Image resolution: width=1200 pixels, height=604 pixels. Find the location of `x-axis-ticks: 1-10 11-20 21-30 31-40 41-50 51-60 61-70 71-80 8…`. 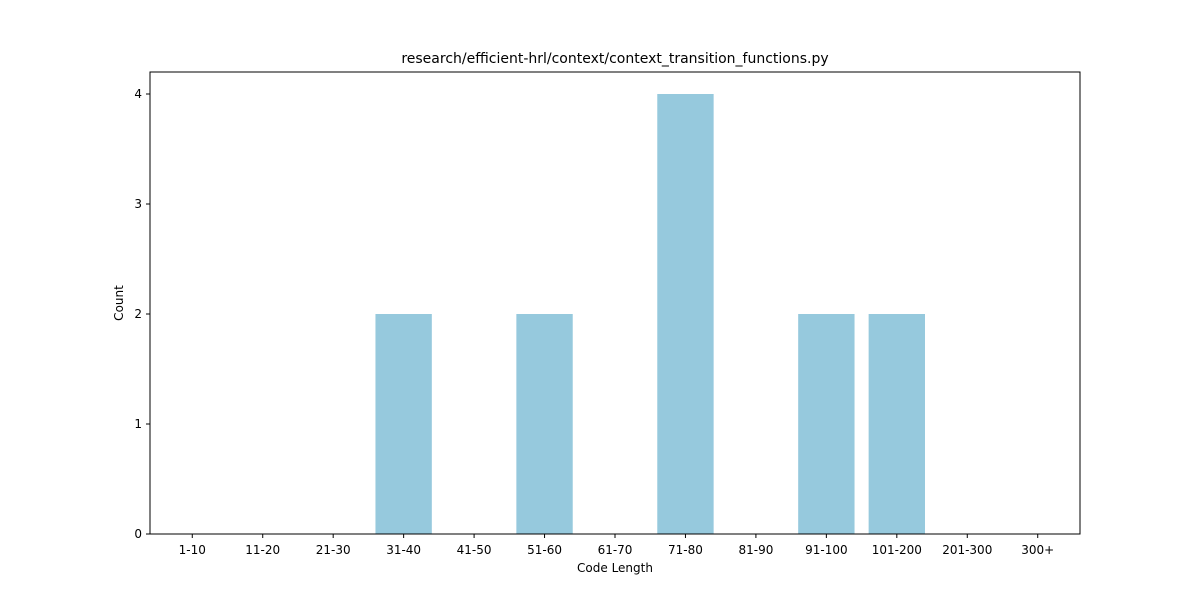

x-axis-ticks: 1-10 11-20 21-30 31-40 41-50 51-60 61-70 71-80 8… is located at coordinates (616, 545).